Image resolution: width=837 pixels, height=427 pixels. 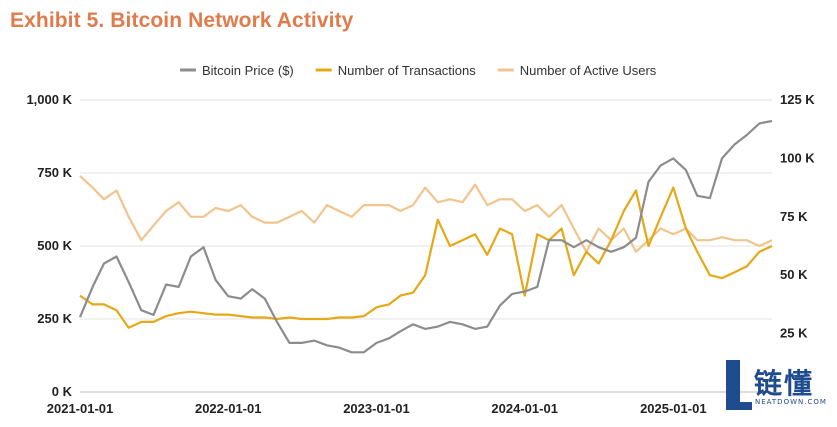 I want to click on y-left-tick-label: 250 K, so click(x=54, y=318).